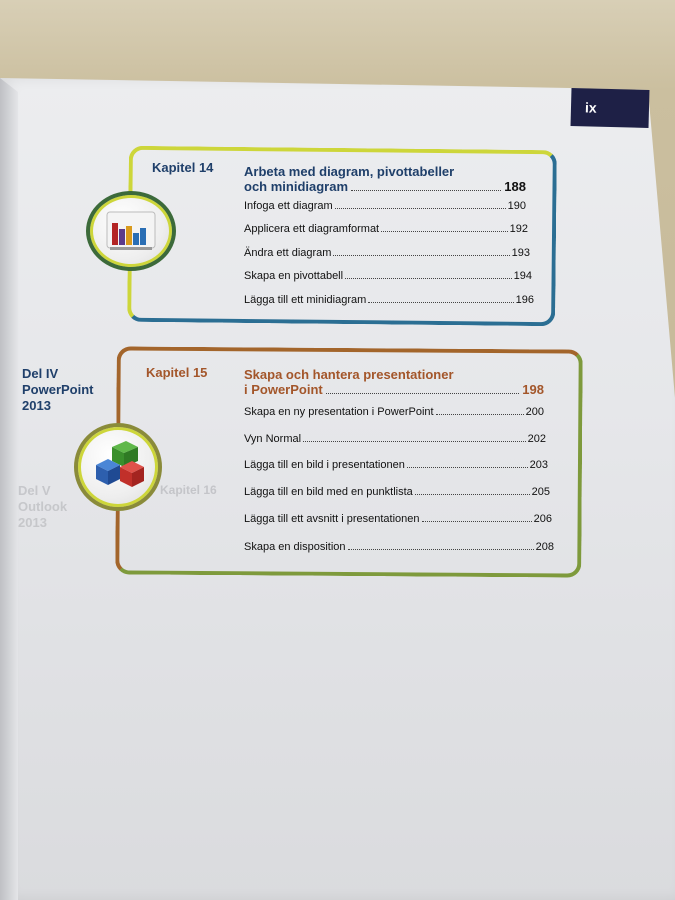  Describe the element at coordinates (516, 206) in the screenshot. I see `toc-entry-page: 190` at that location.